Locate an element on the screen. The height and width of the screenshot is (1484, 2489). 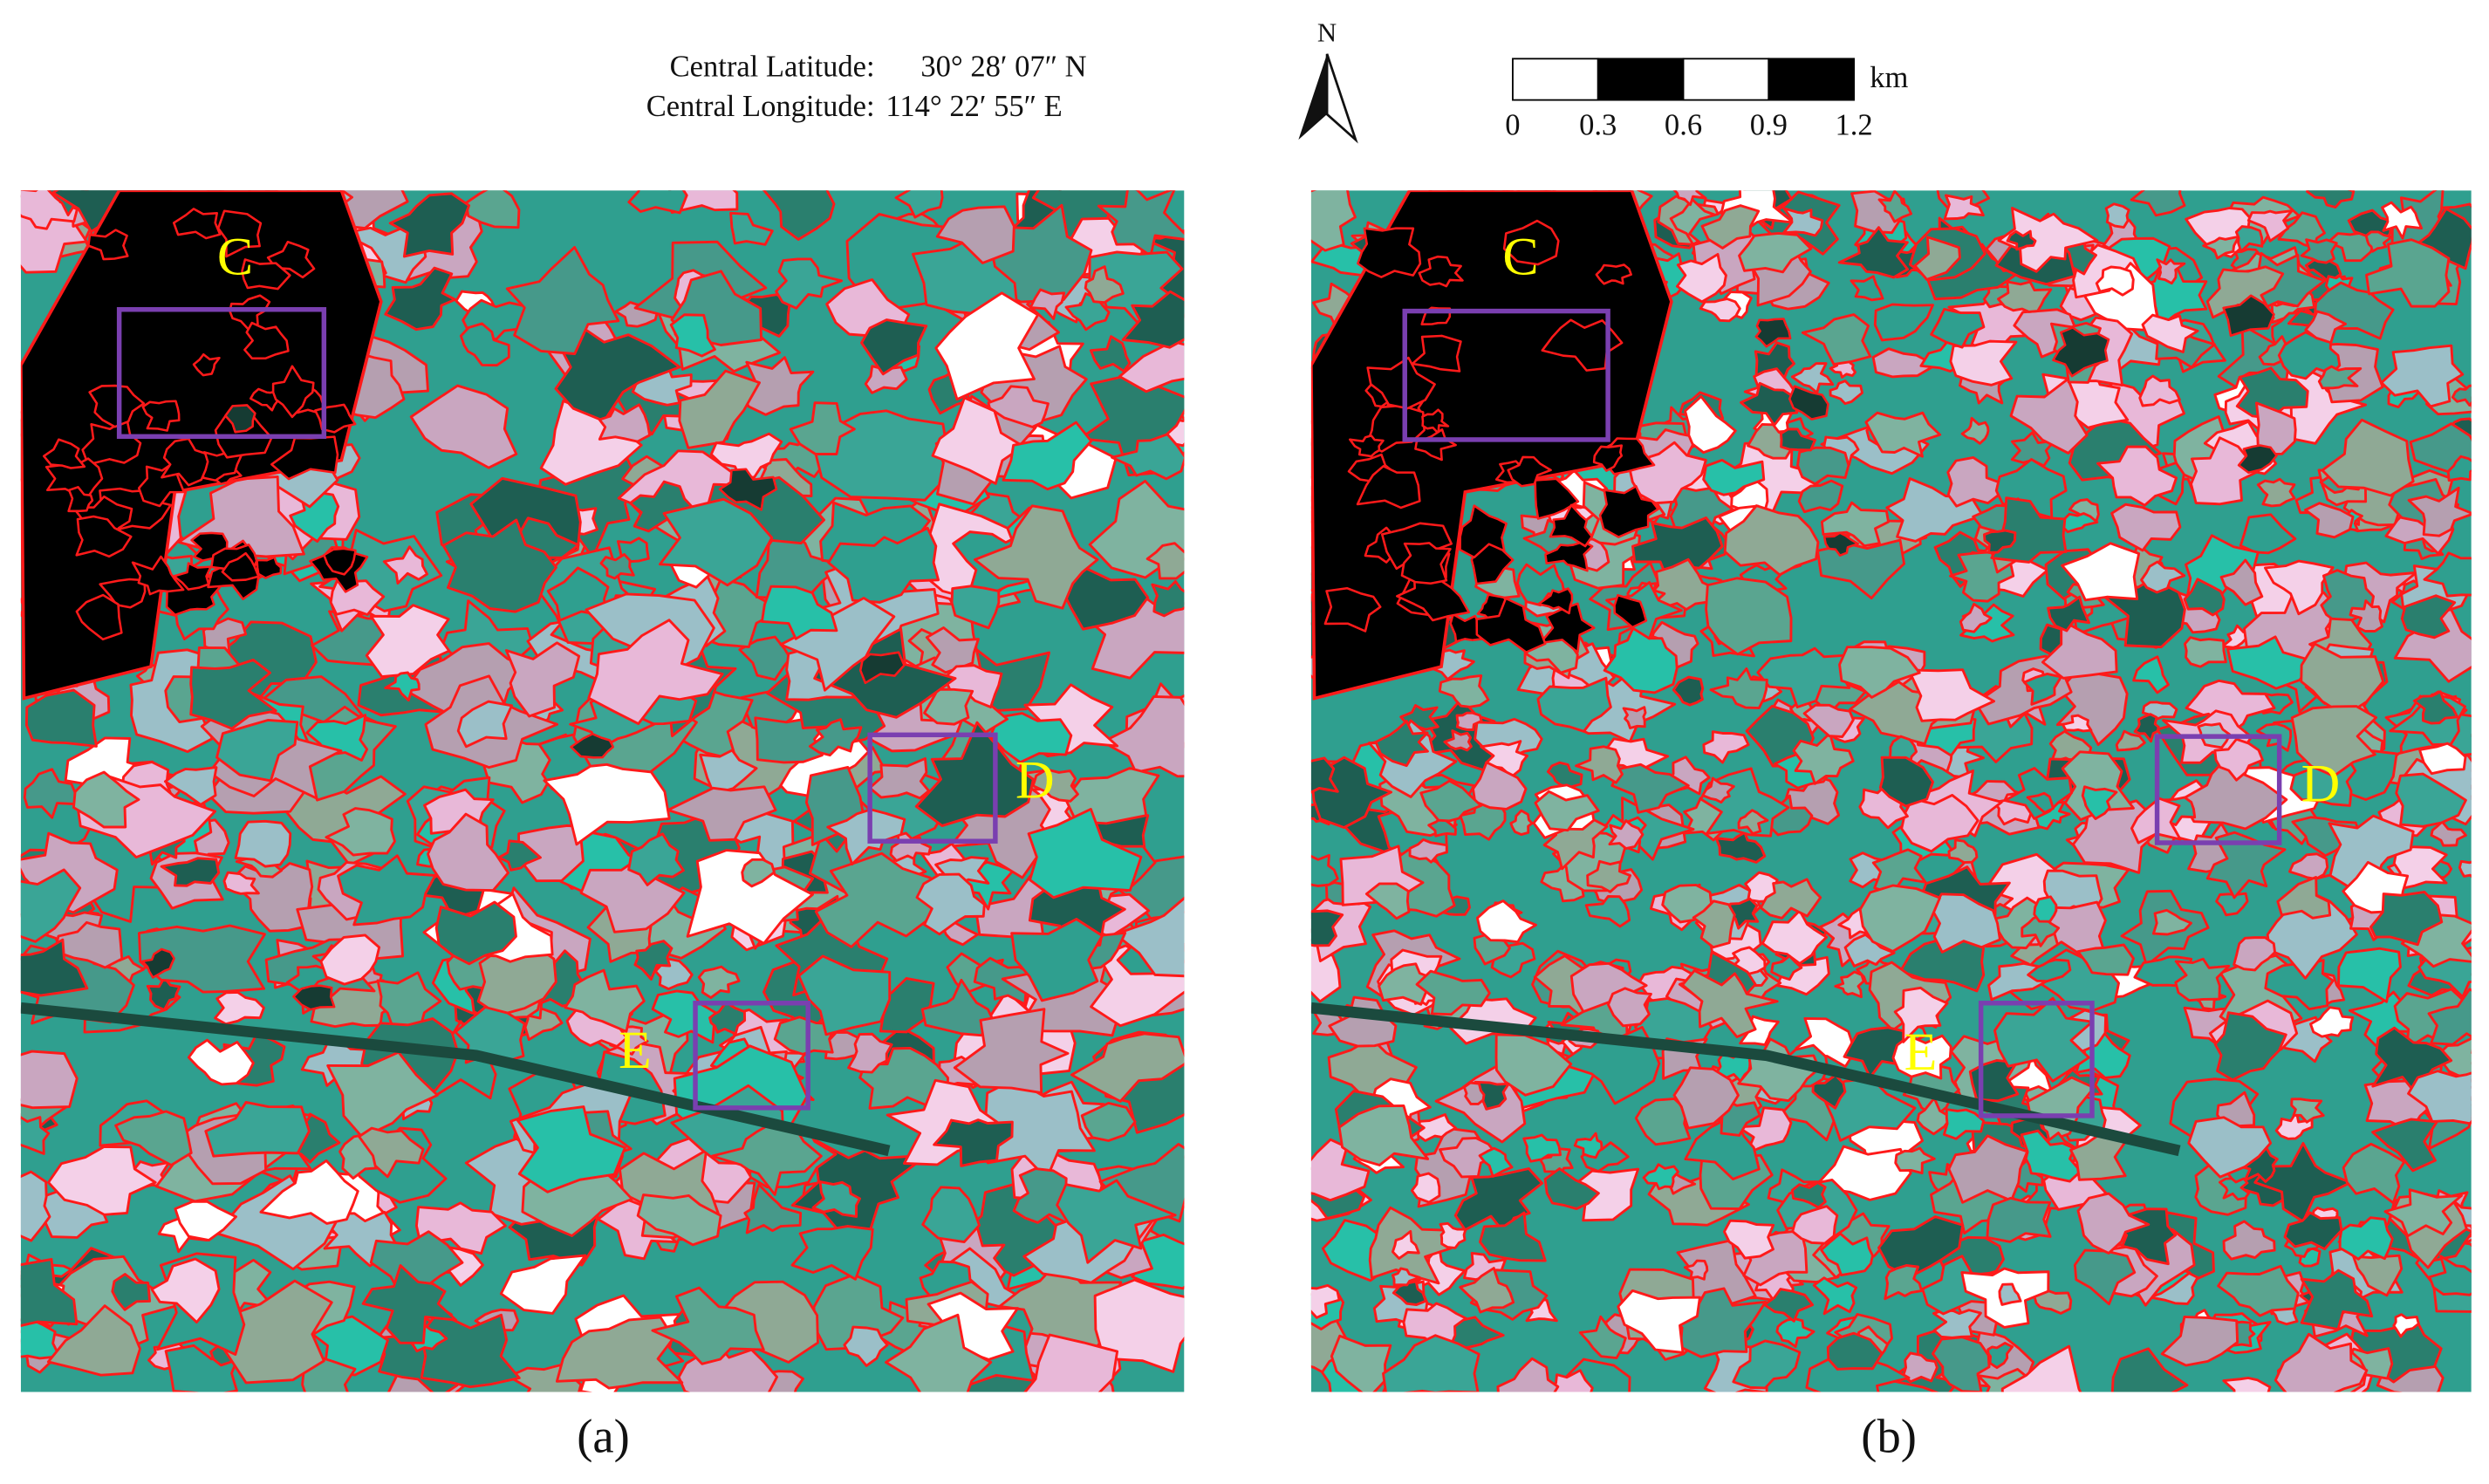
region-box is located at coordinates (2036, 1059).